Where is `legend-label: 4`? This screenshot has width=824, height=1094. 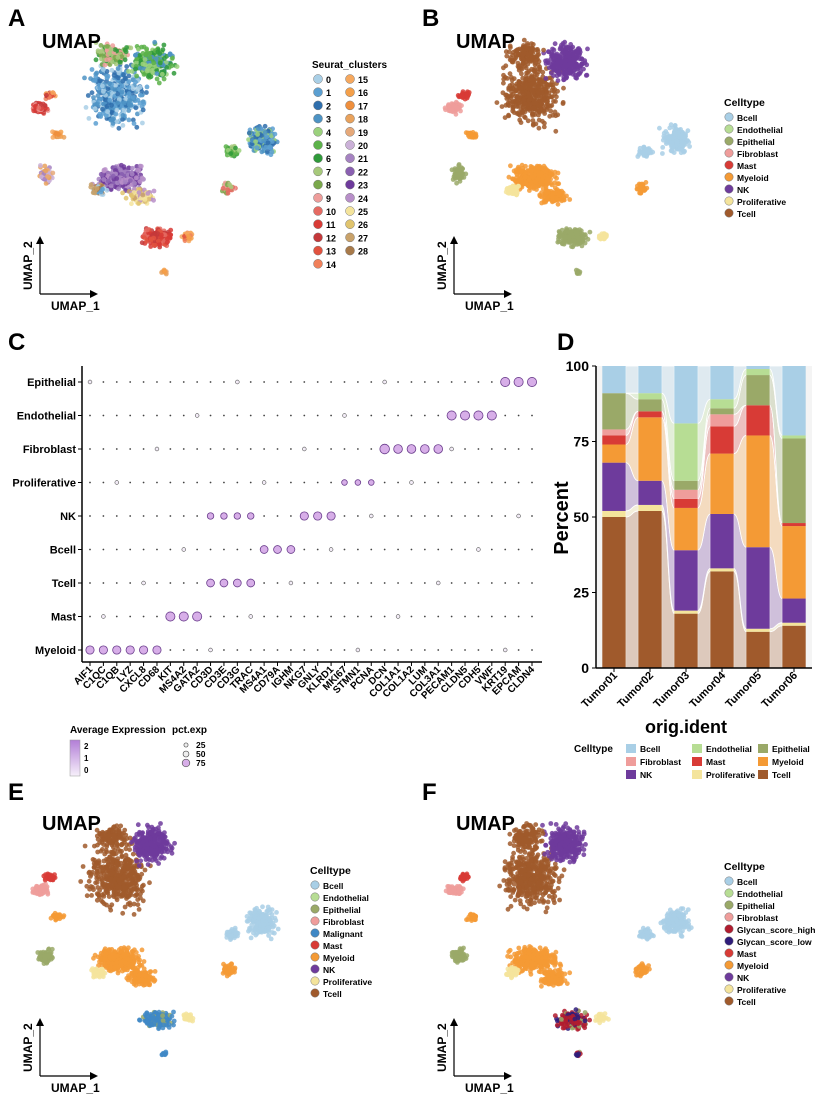 legend-label: 4 is located at coordinates (328, 133).